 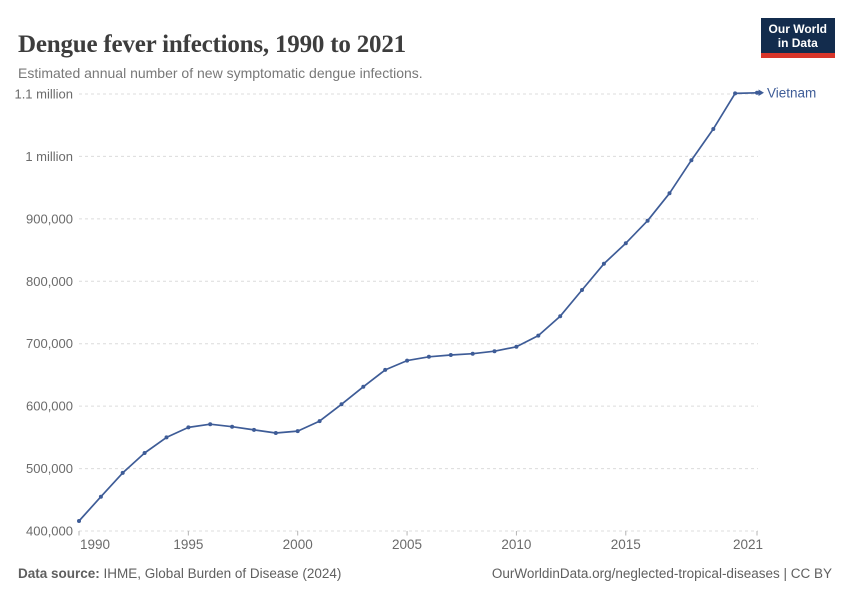 I want to click on owid-logo: Our World in Data, so click(x=797, y=38).